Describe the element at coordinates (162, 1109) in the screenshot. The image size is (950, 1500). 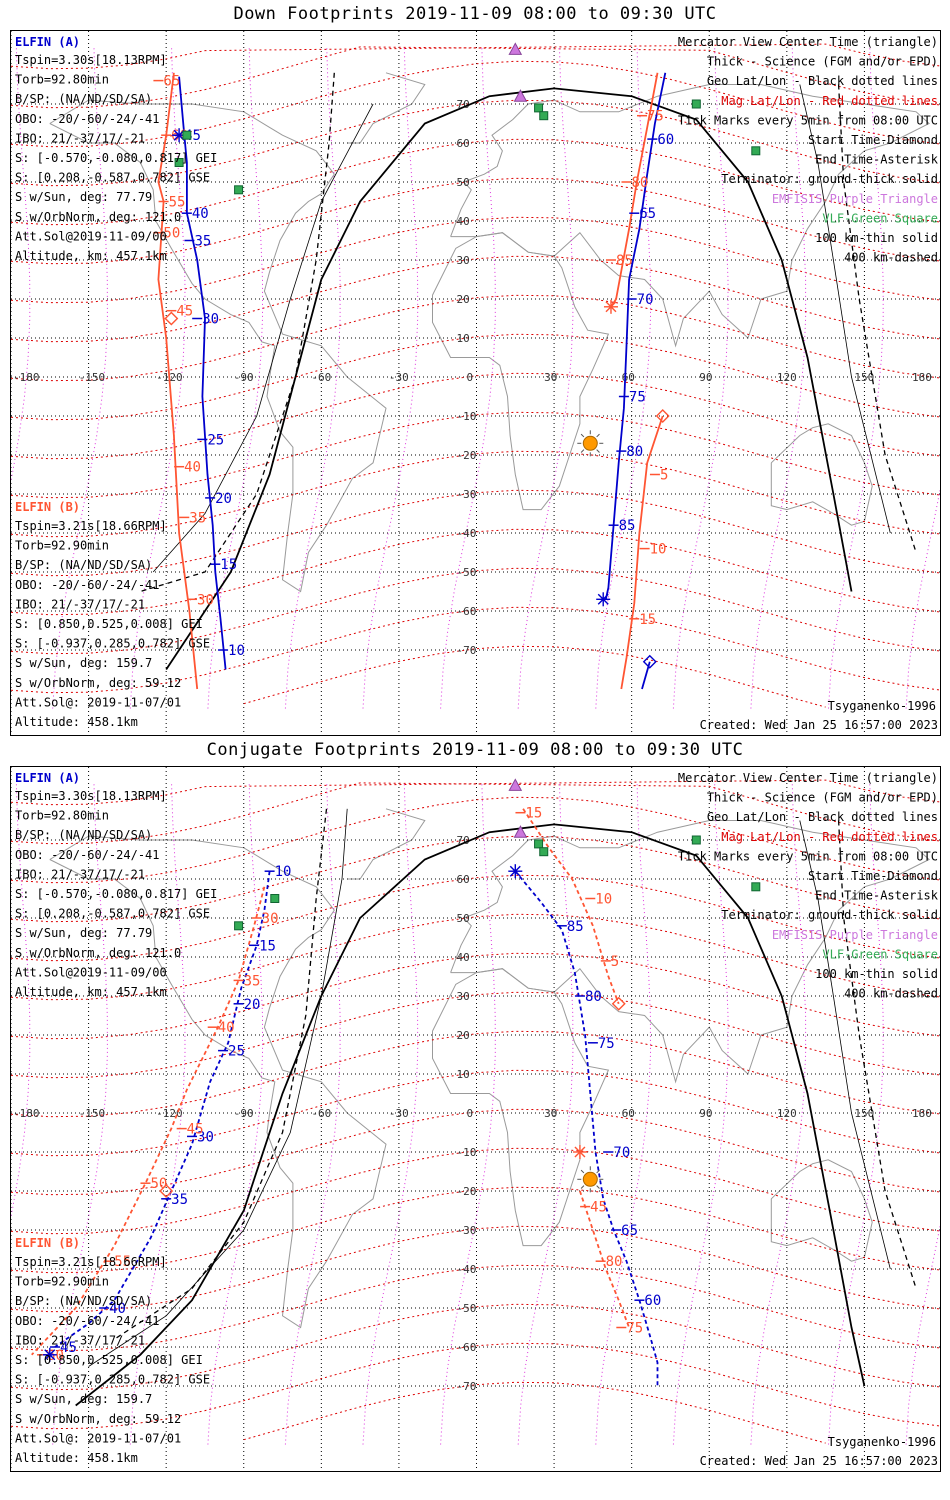
I see `elfin-a-track-west` at that location.